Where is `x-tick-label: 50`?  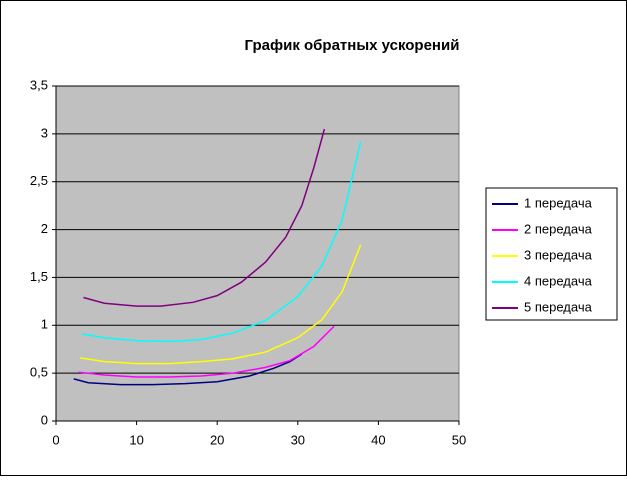
x-tick-label: 50 is located at coordinates (459, 439).